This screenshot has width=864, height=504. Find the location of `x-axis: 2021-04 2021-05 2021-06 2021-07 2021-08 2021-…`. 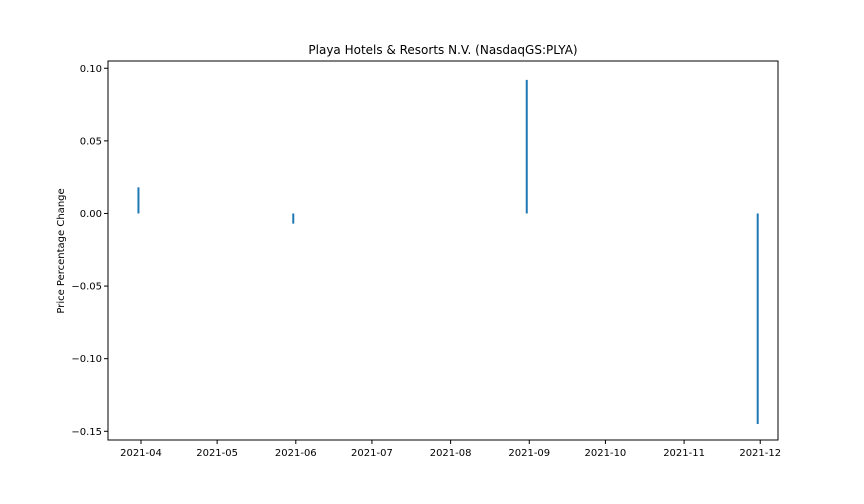

x-axis: 2021-04 2021-05 2021-06 2021-07 2021-08 2021-… is located at coordinates (450, 449).